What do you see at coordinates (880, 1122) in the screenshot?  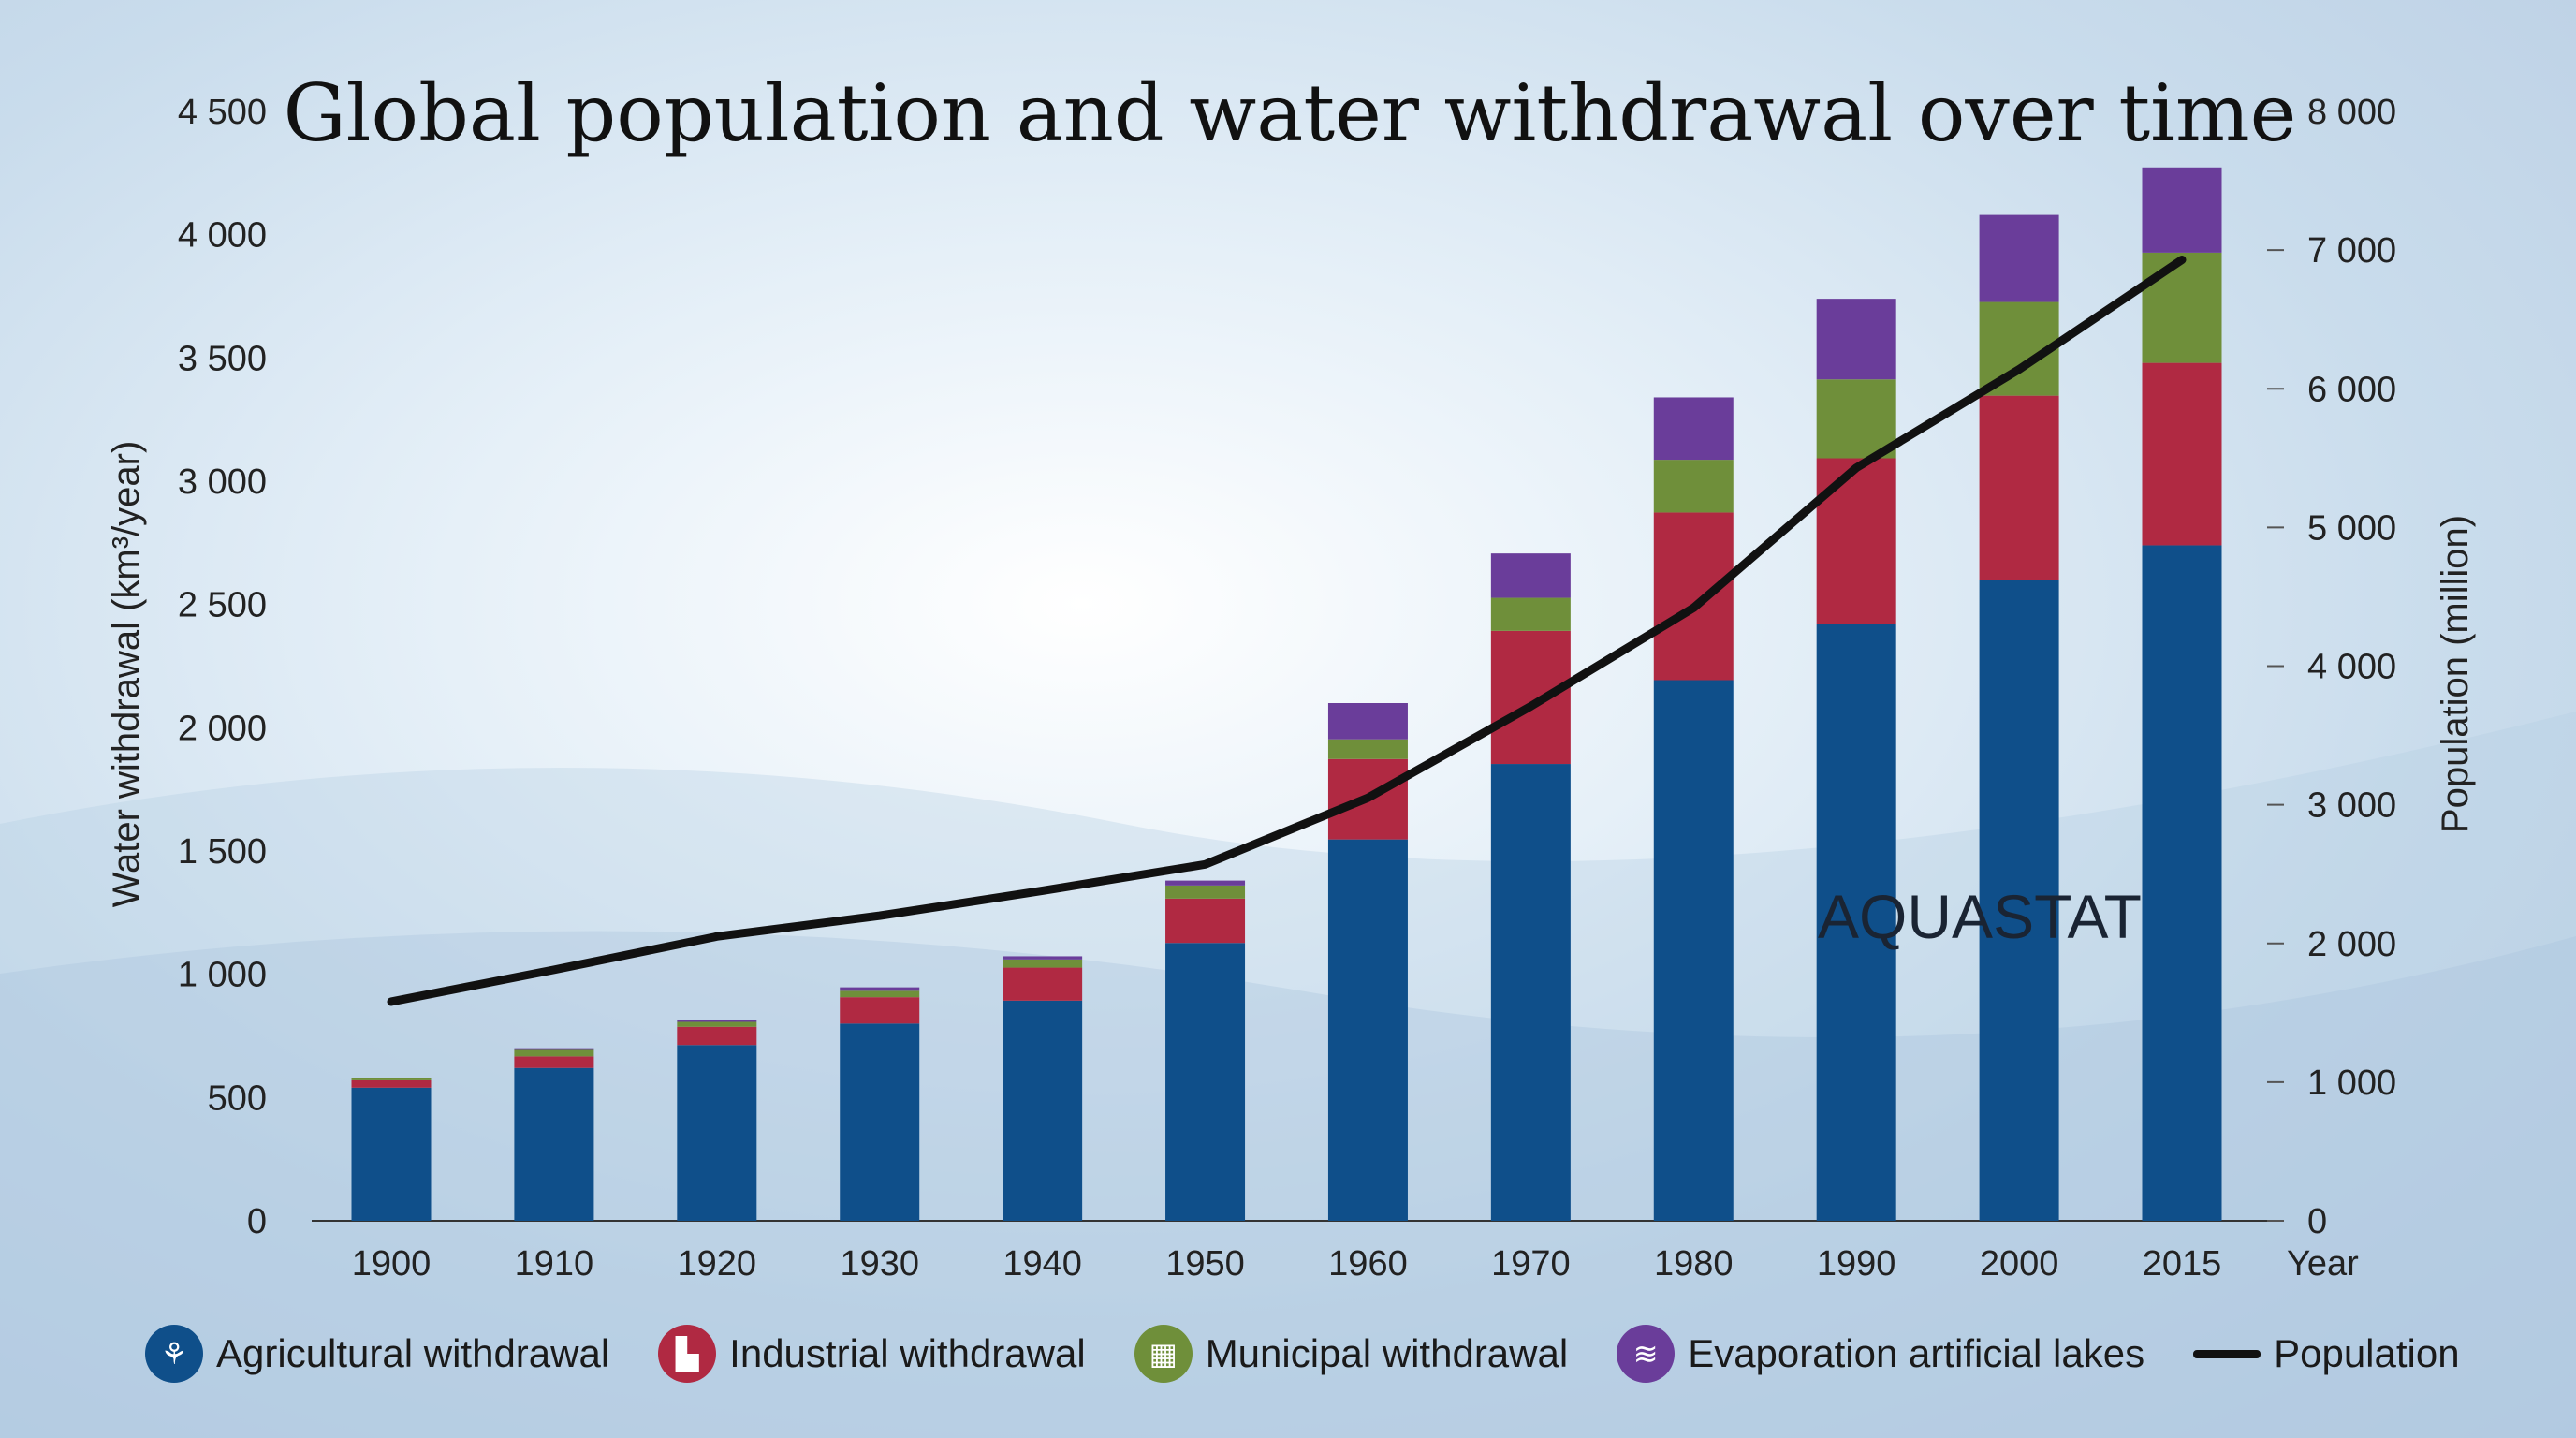 I see `bar-agricultural-withdrawal-1930` at bounding box center [880, 1122].